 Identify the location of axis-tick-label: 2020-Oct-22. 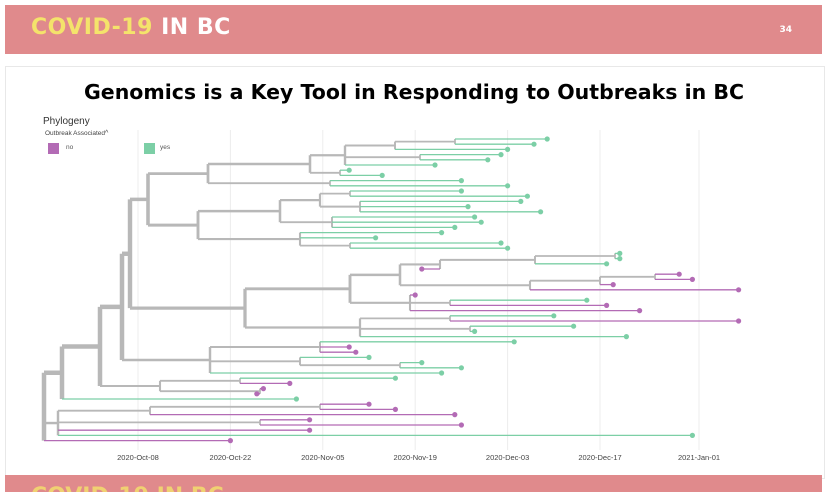
(231, 457).